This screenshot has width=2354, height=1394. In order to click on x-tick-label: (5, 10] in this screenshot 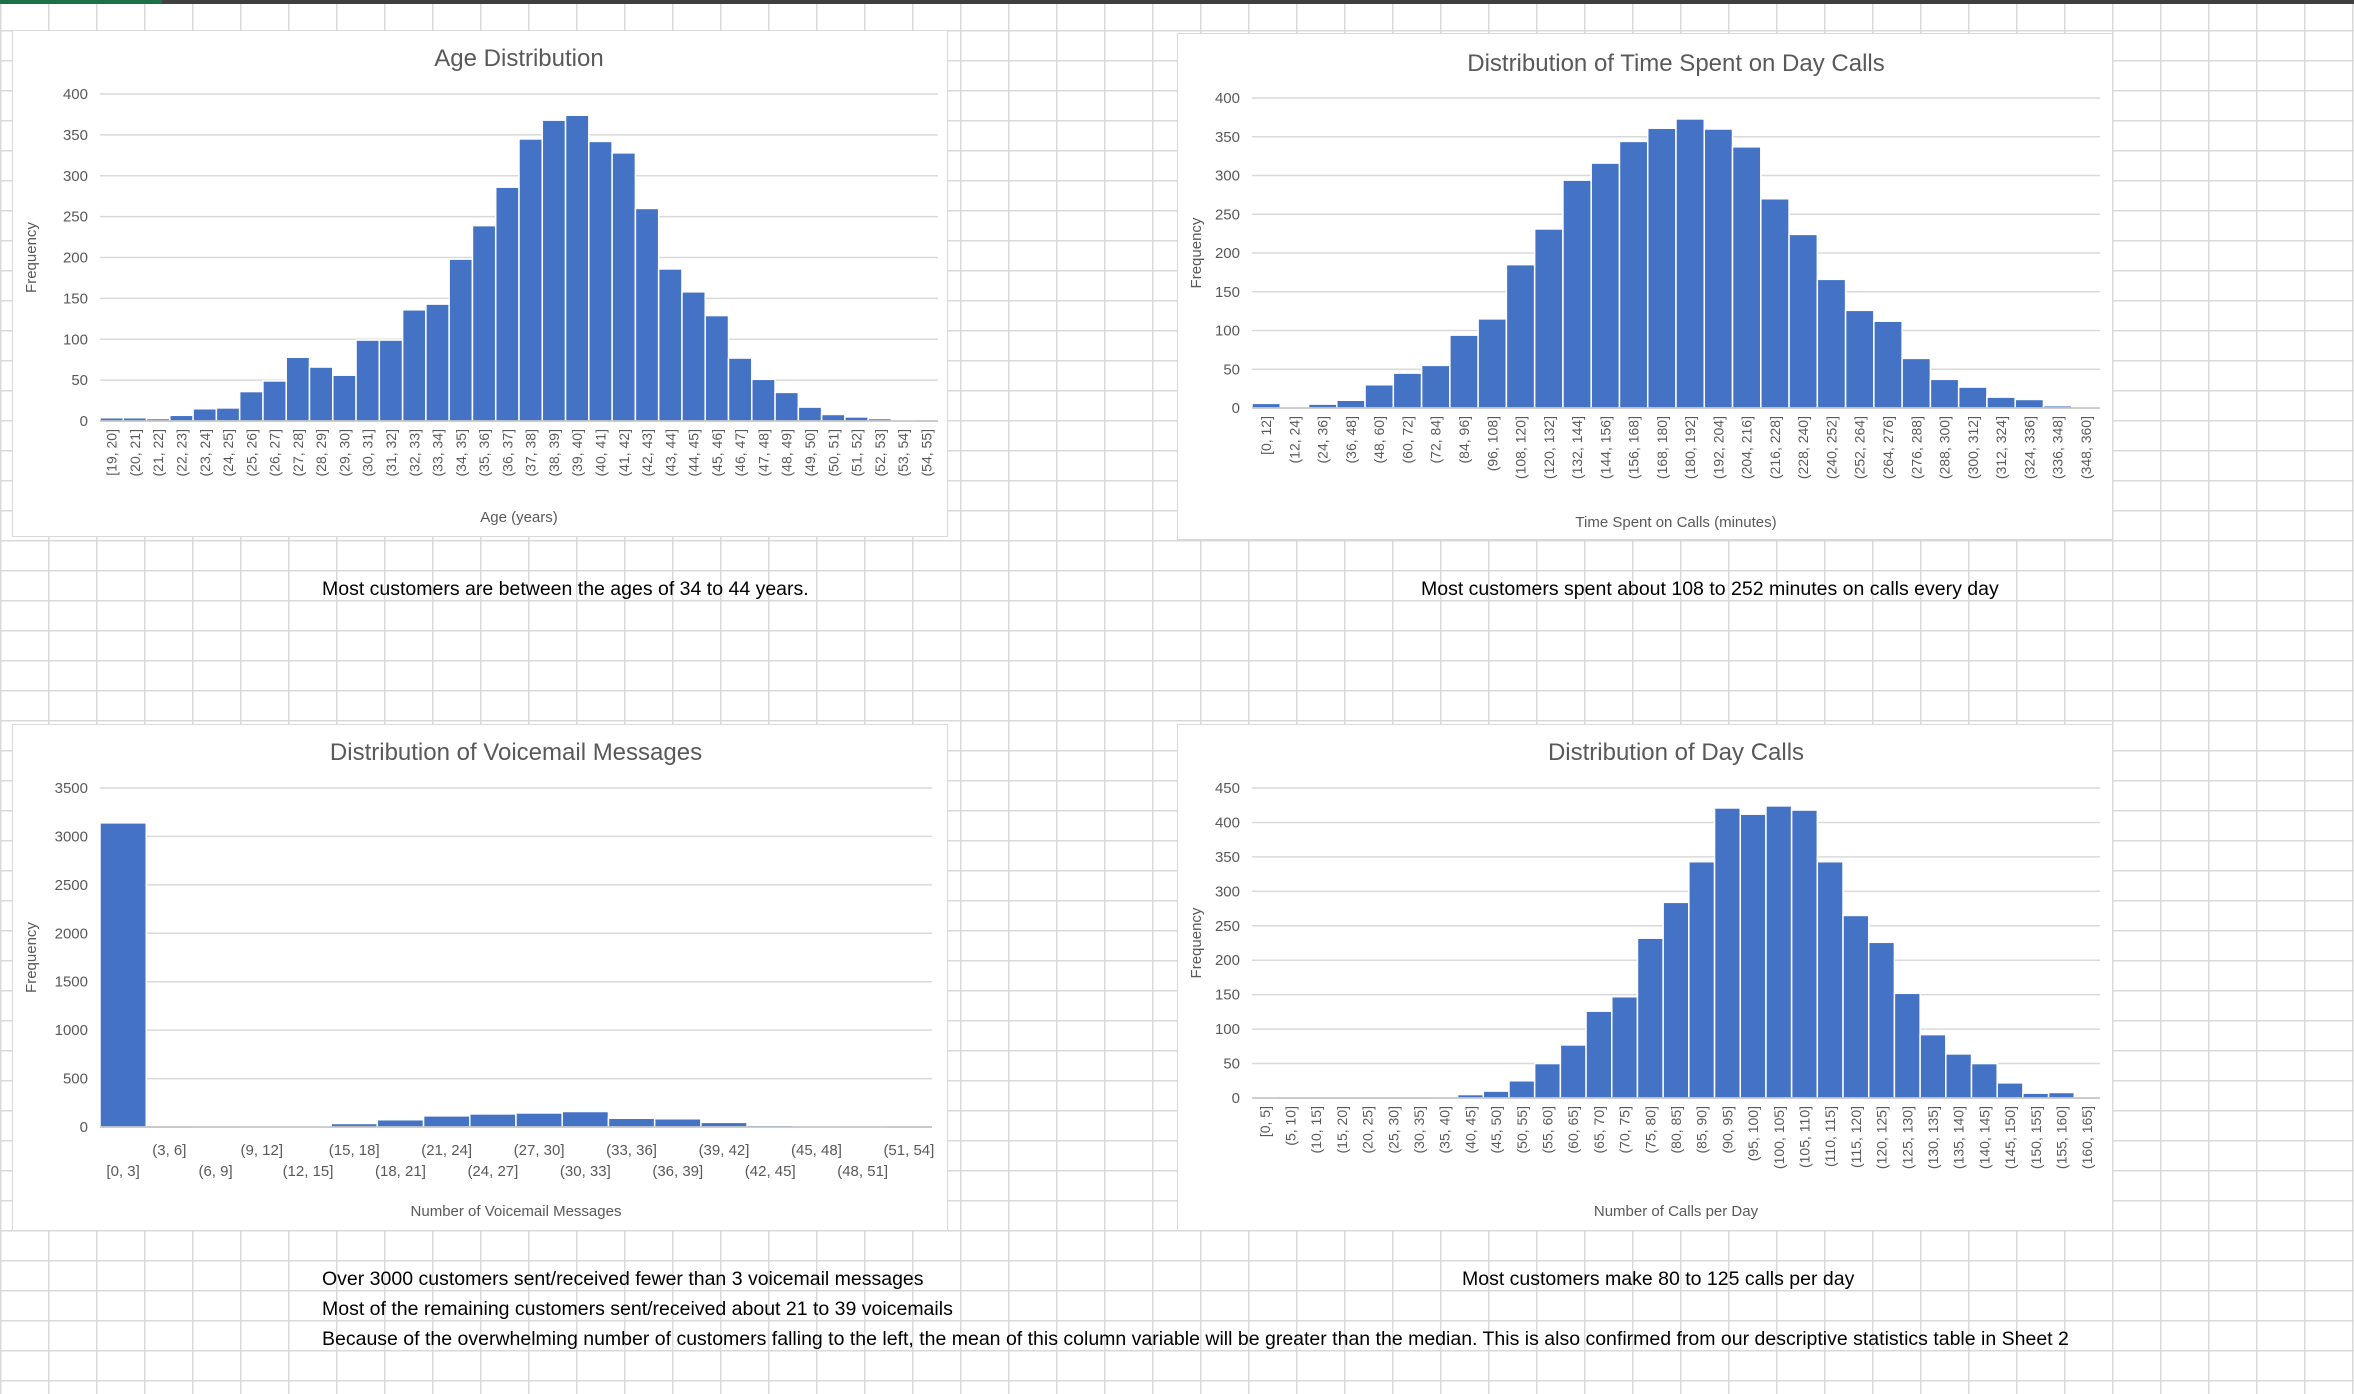, I will do `click(1291, 1126)`.